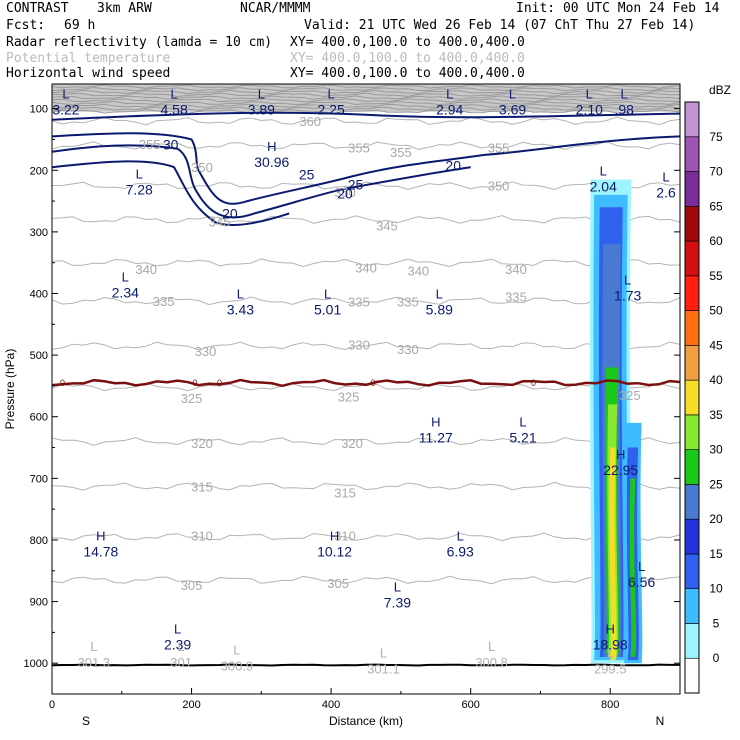 The width and height of the screenshot is (740, 740). What do you see at coordinates (139, 42) in the screenshot?
I see `field-name-reflectivity: Radar reflectivity (lamda = 10 cm)` at bounding box center [139, 42].